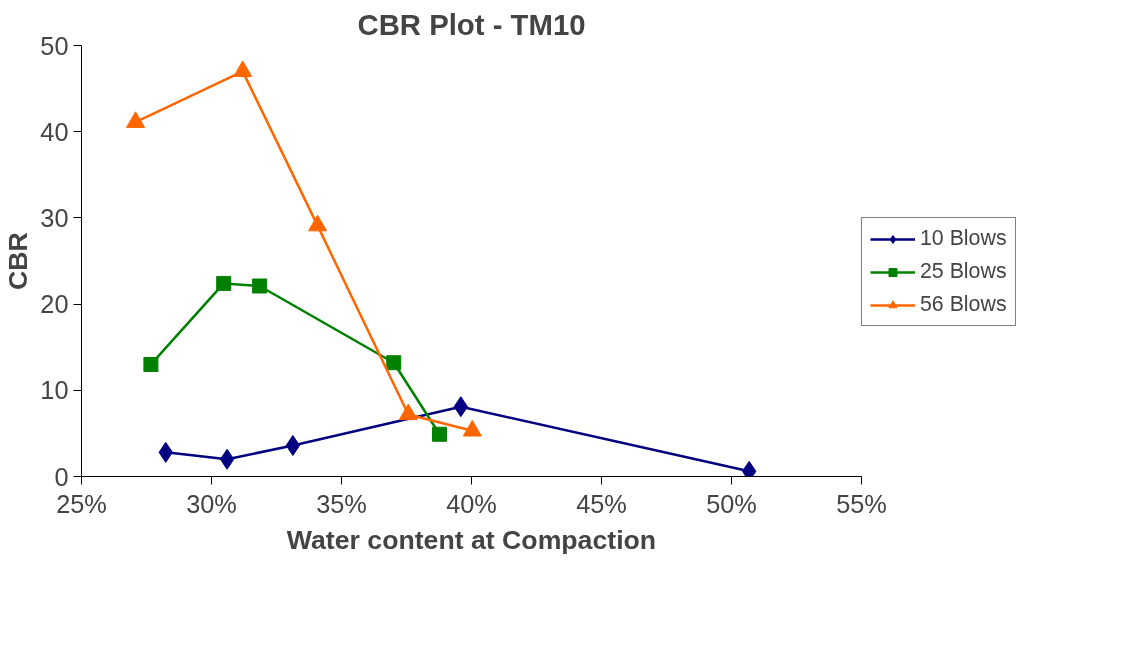  I want to click on x-tick-label: 30%, so click(211, 503).